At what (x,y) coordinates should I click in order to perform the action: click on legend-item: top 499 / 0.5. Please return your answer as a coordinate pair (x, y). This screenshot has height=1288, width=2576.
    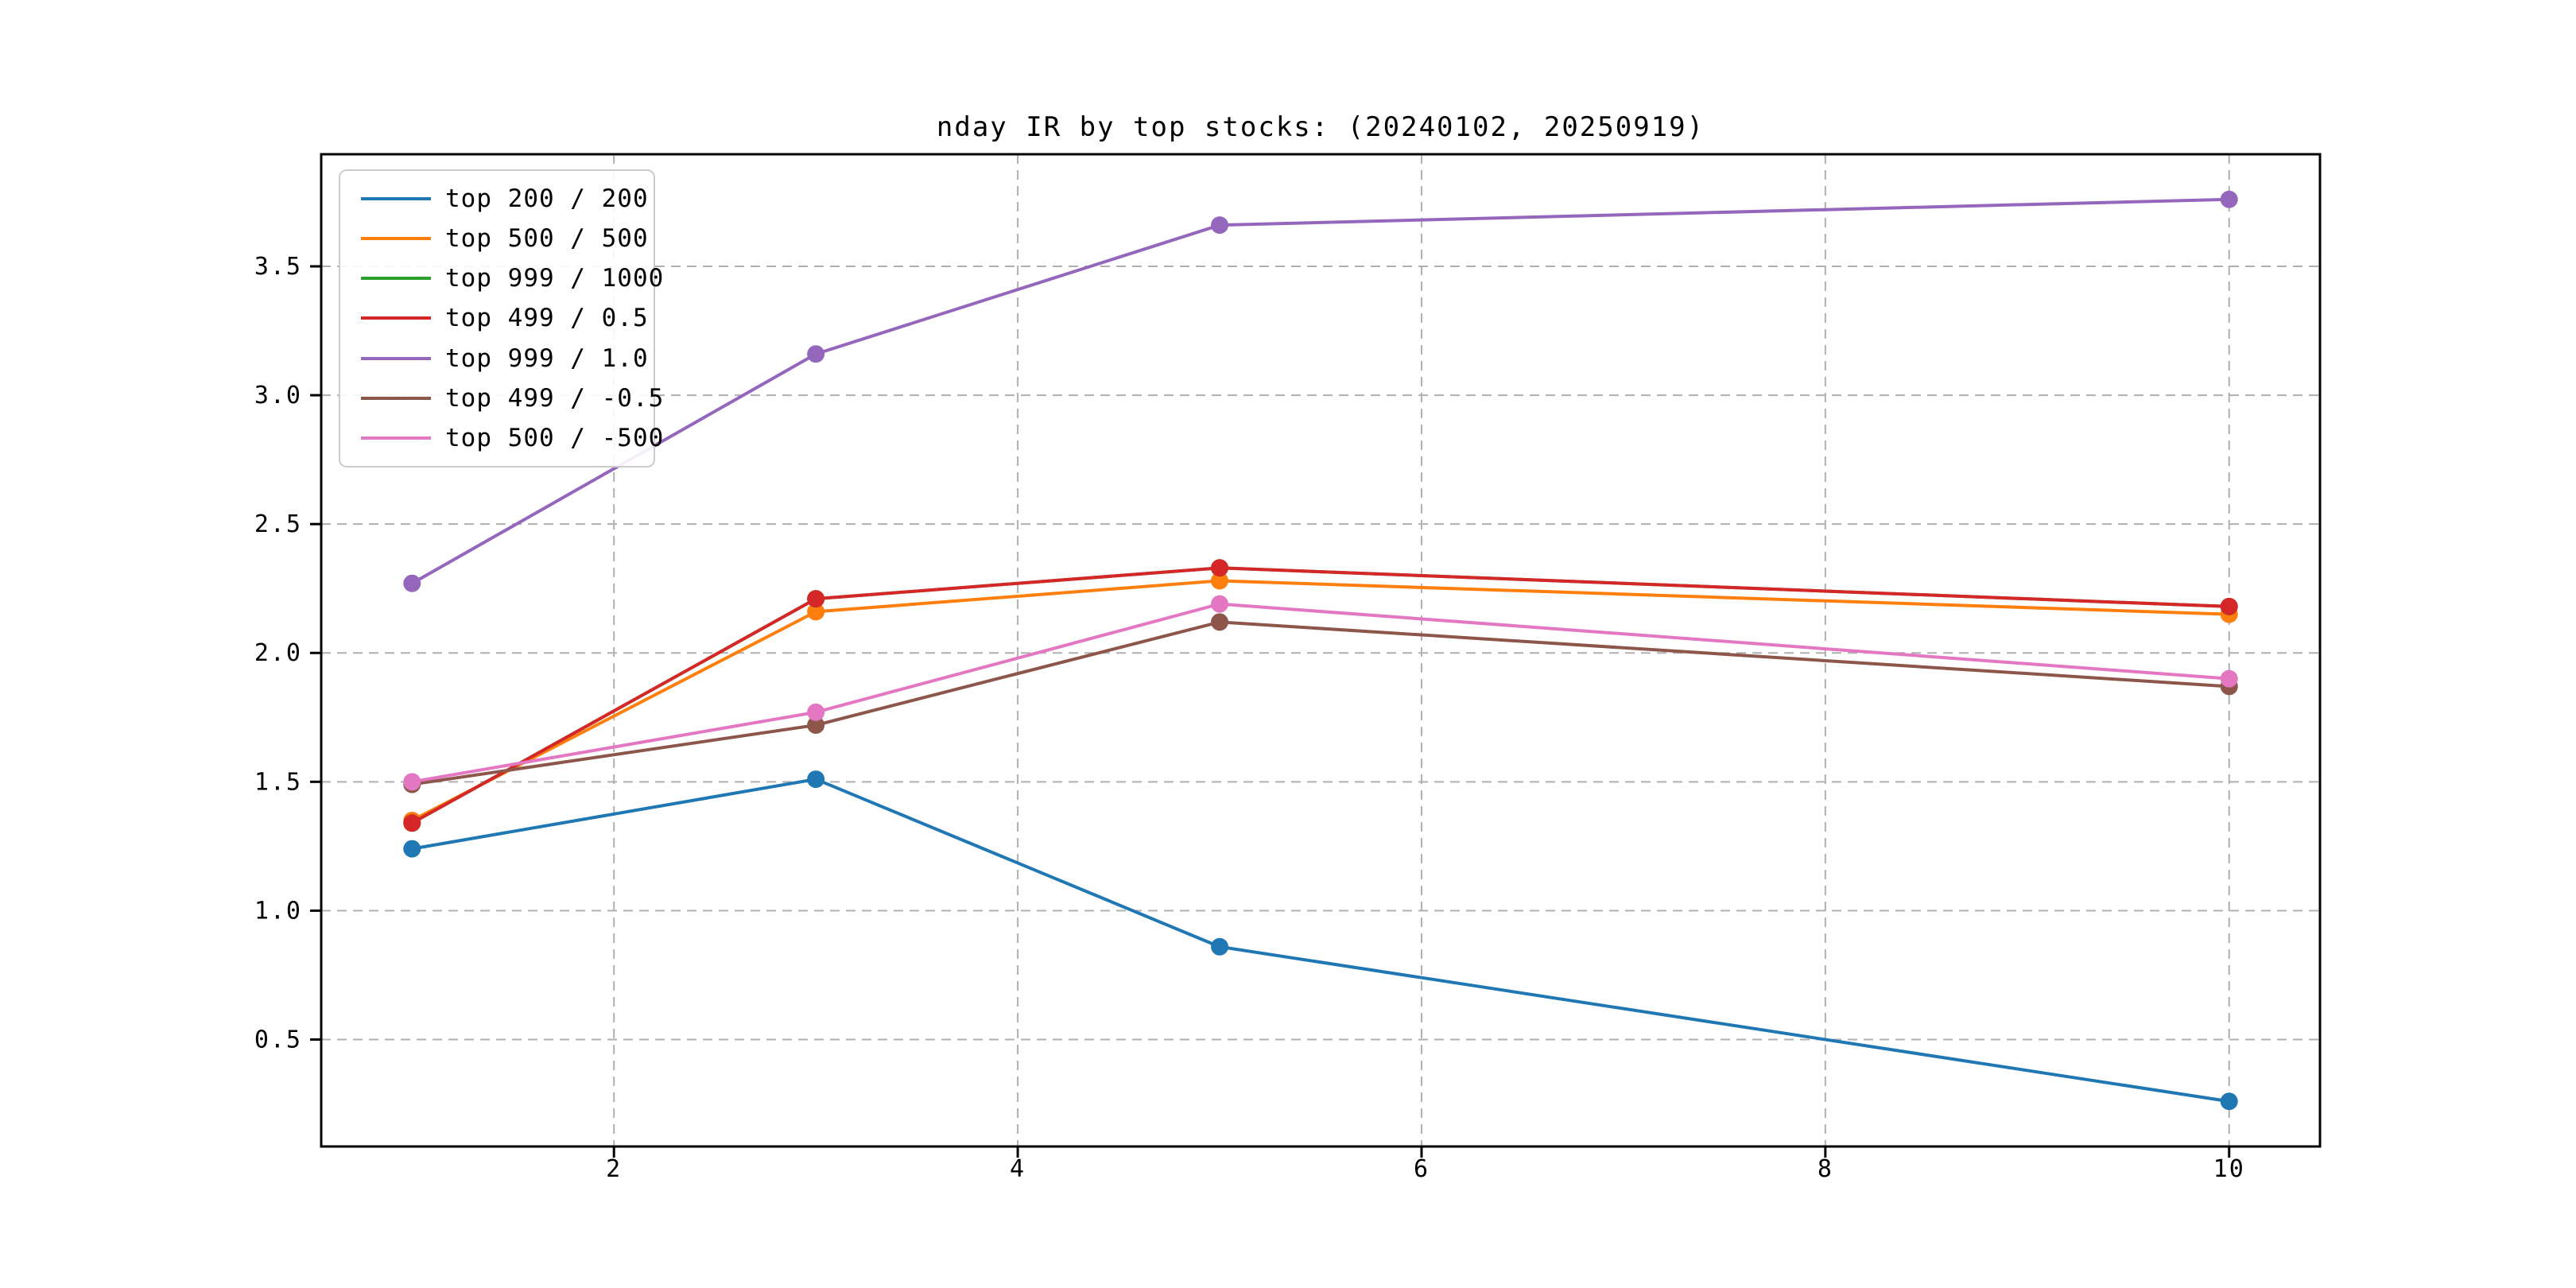
    Looking at the image, I should click on (497, 318).